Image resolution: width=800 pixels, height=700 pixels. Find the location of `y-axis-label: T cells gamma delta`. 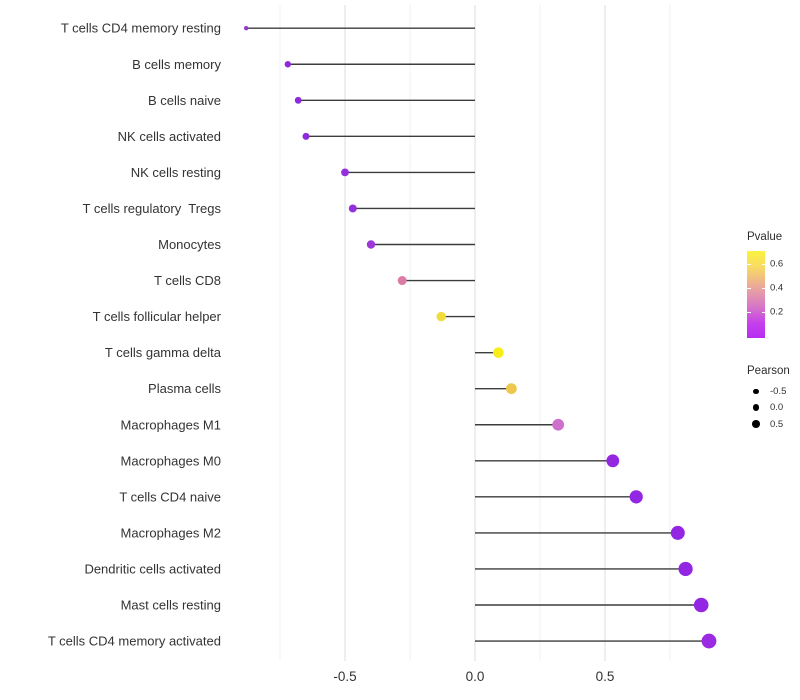

y-axis-label: T cells gamma delta is located at coordinates (163, 352).